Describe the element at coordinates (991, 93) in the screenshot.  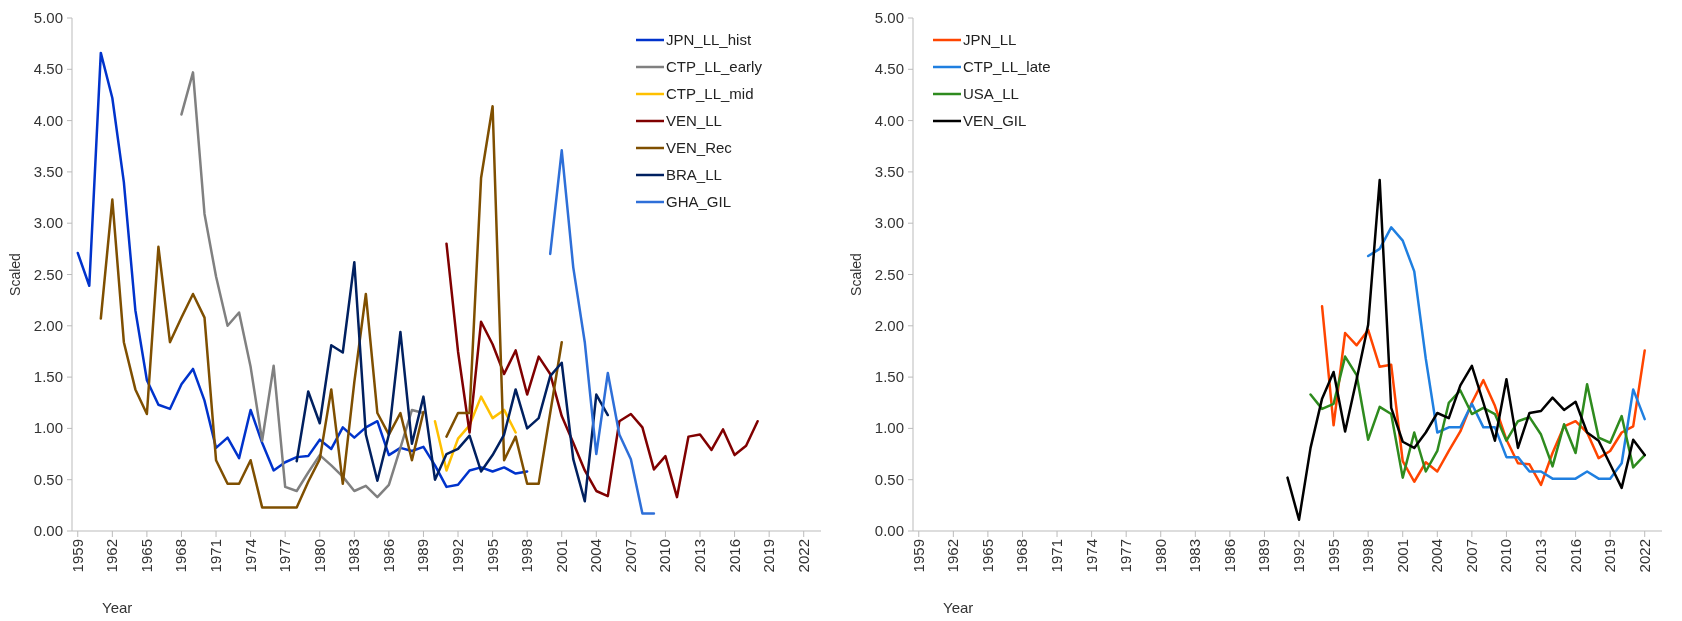
I see `legend-label: USA_LL` at that location.